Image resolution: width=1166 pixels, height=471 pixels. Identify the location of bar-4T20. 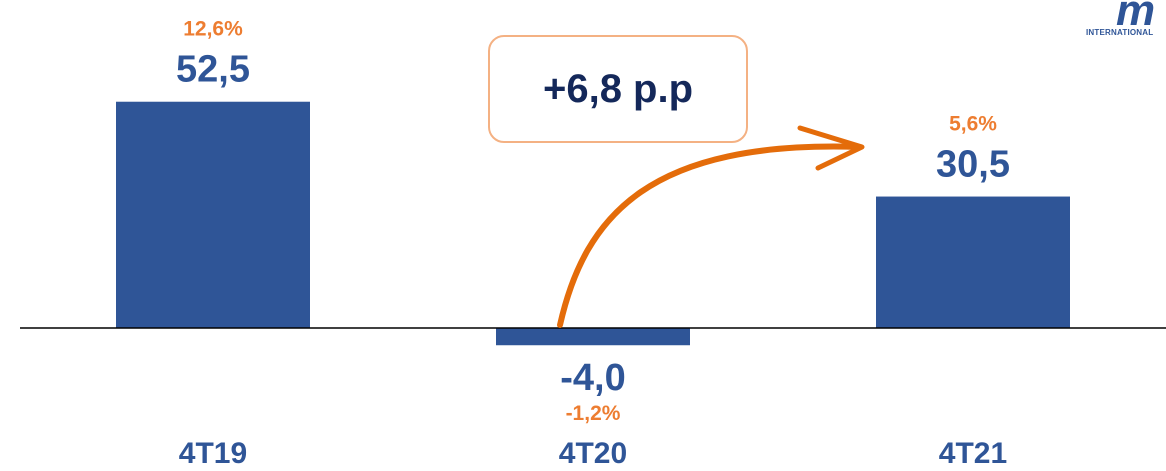
(593, 337).